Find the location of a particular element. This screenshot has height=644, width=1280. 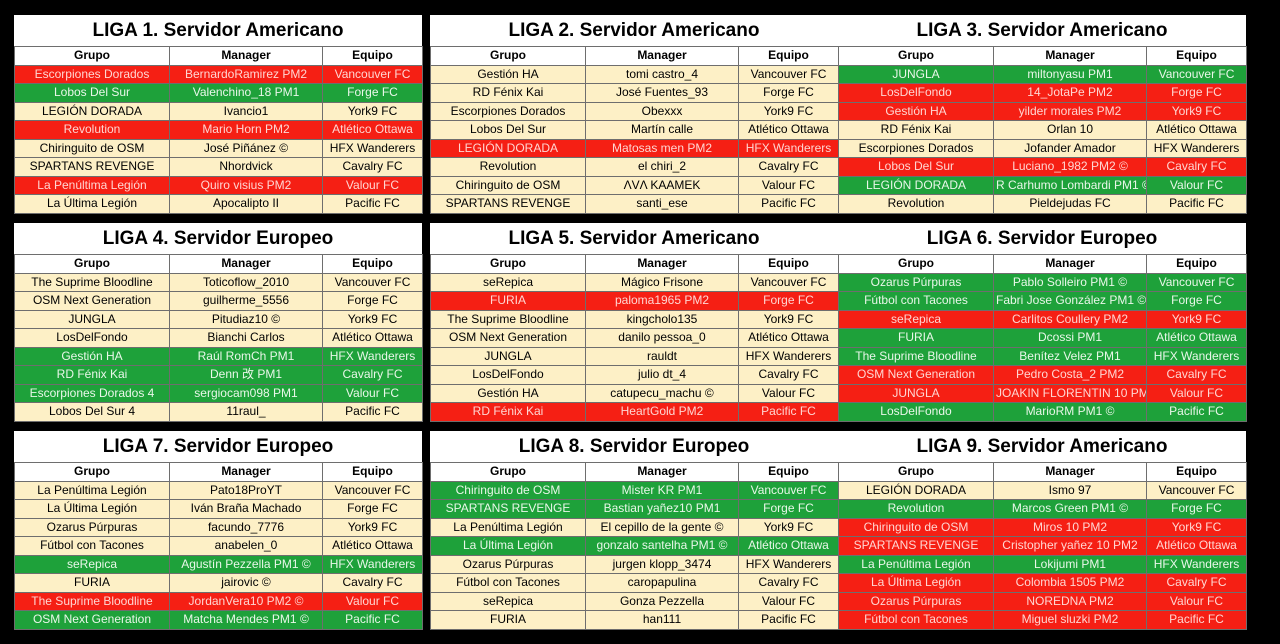

team-cell: Valour FC is located at coordinates (788, 601).